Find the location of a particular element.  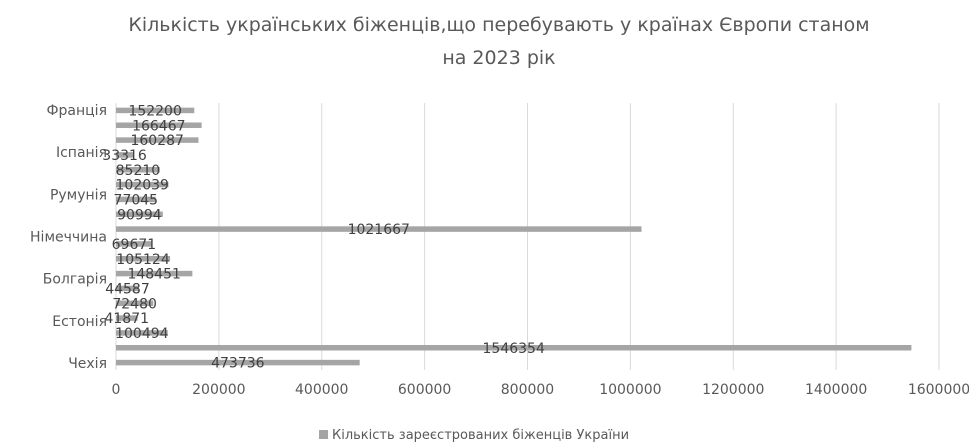

data-label: 100494 is located at coordinates (142, 334).